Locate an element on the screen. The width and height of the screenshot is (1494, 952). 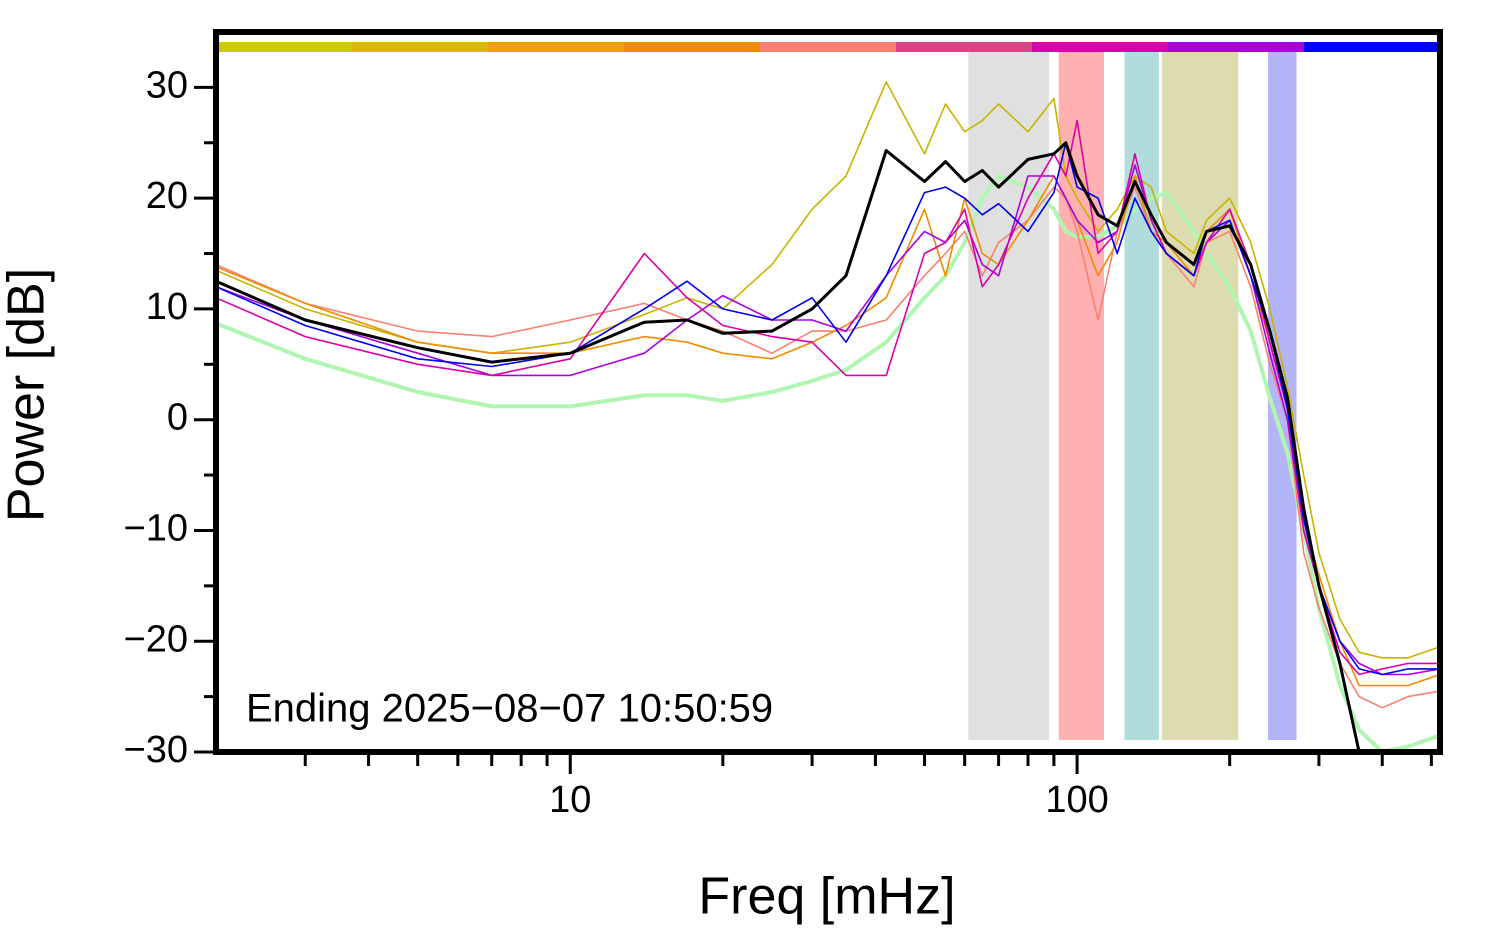
y-tick-label: 20 is located at coordinates (167, 196).